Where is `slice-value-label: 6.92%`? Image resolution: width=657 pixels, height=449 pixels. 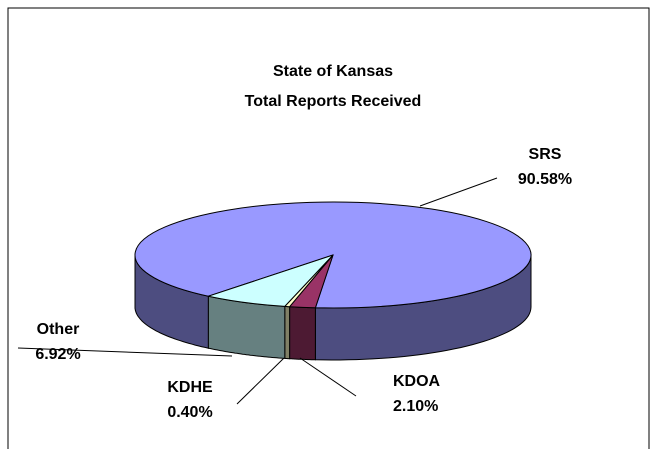 slice-value-label: 6.92% is located at coordinates (57, 354).